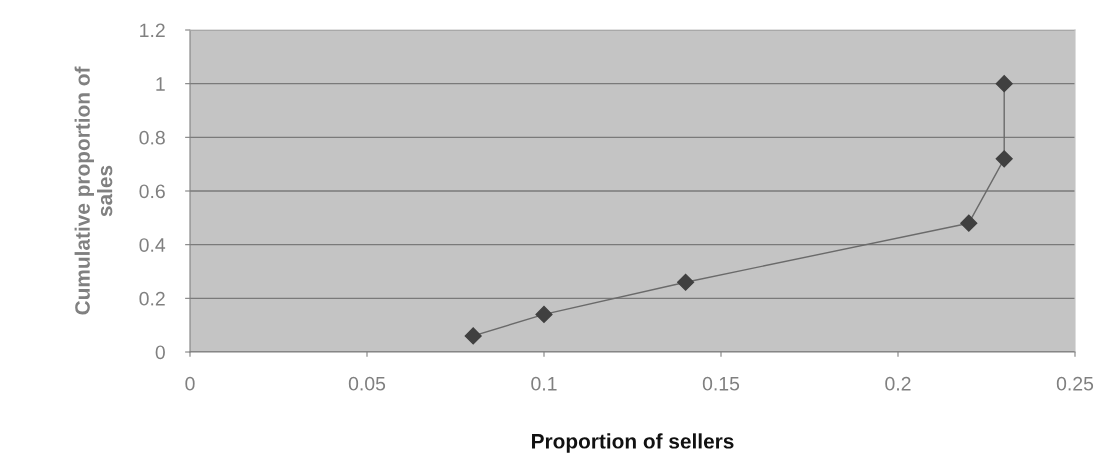 This screenshot has height=466, width=1120. What do you see at coordinates (1075, 383) in the screenshot?
I see `x-tick-label: 0.25` at bounding box center [1075, 383].